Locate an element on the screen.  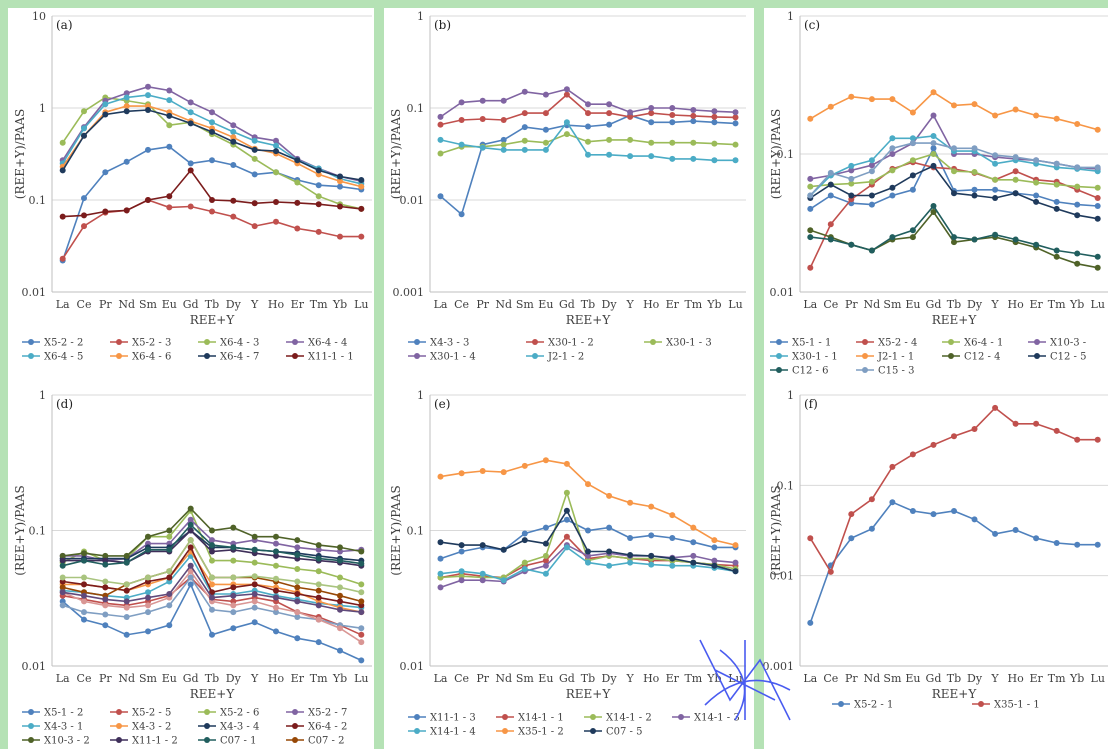
legend-item: X35-1 - 1 is located at coordinates (1006, 705).